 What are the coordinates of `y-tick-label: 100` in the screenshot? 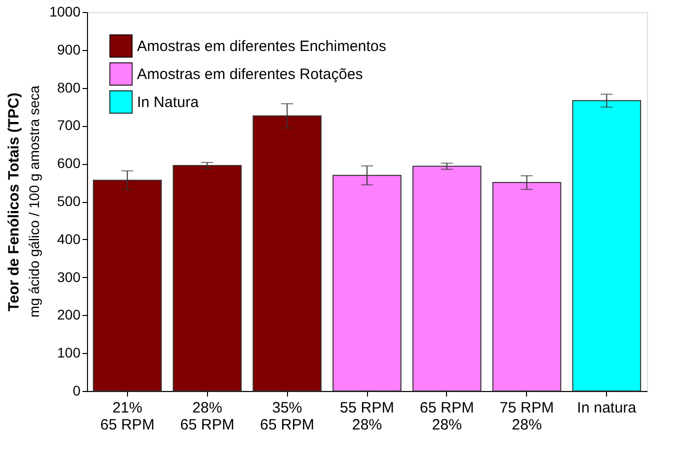 It's located at (69, 352).